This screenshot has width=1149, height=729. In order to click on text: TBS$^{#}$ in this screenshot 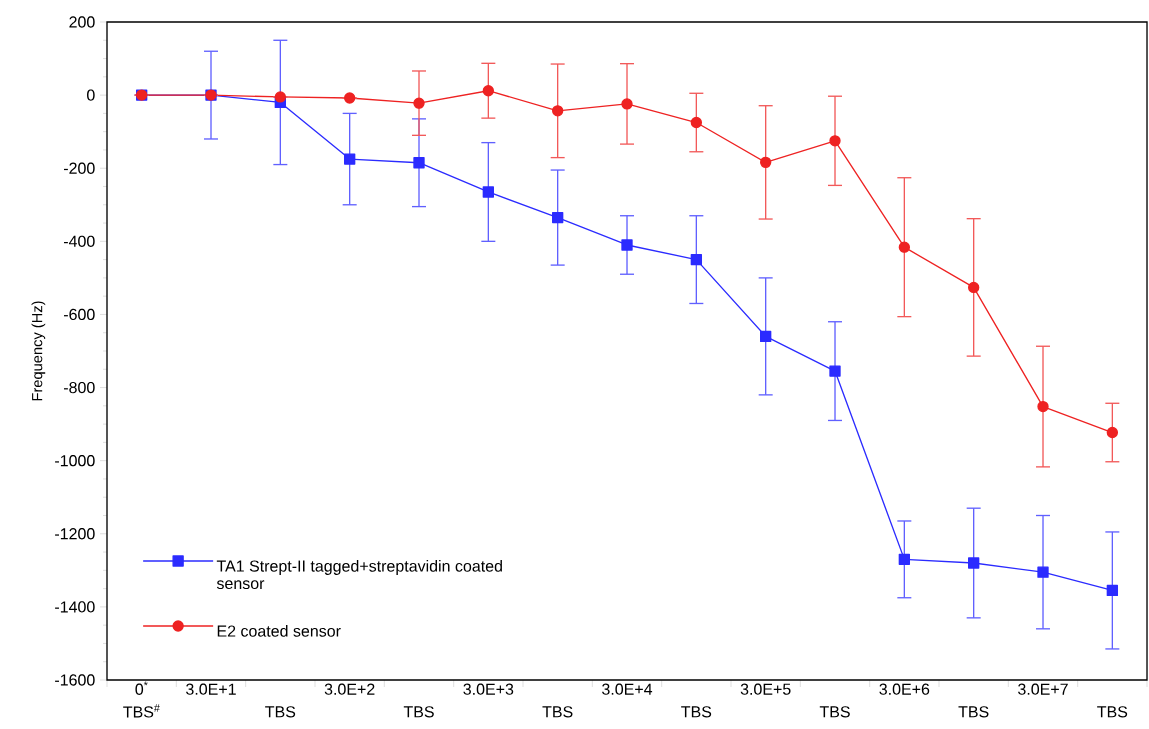, I will do `click(141, 711)`.